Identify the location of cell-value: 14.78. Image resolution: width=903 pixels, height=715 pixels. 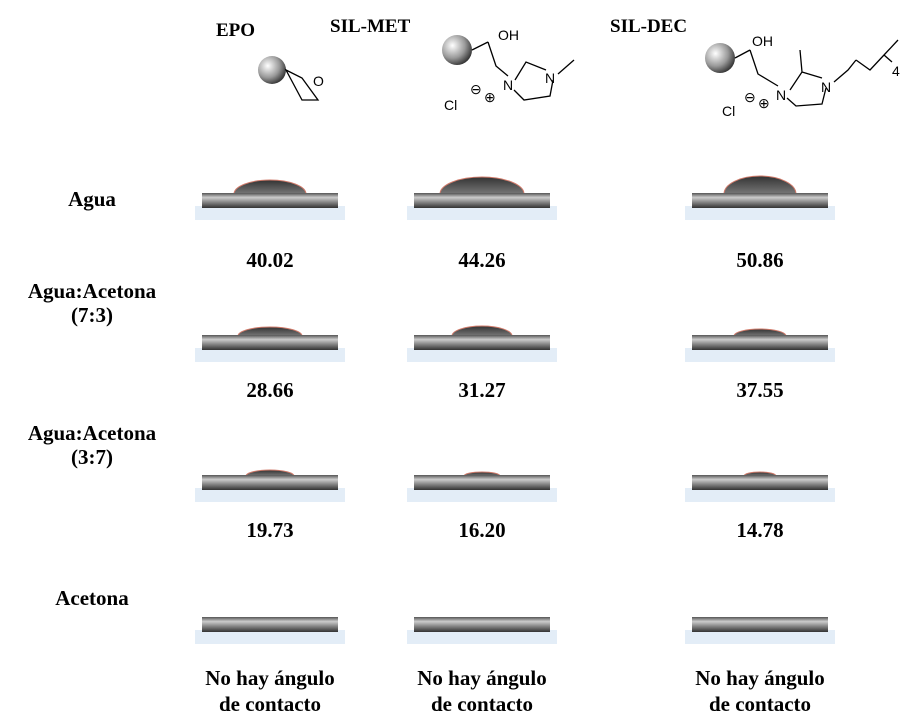
(759, 530).